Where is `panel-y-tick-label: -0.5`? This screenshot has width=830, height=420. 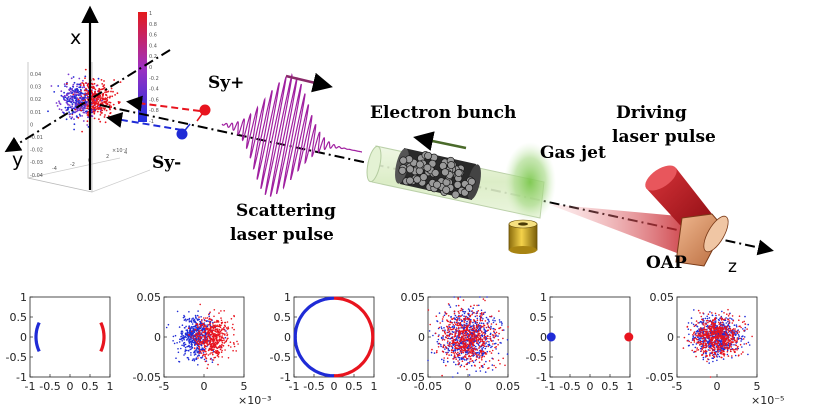
panel-y-tick-label: -0.5 is located at coordinates (280, 357).